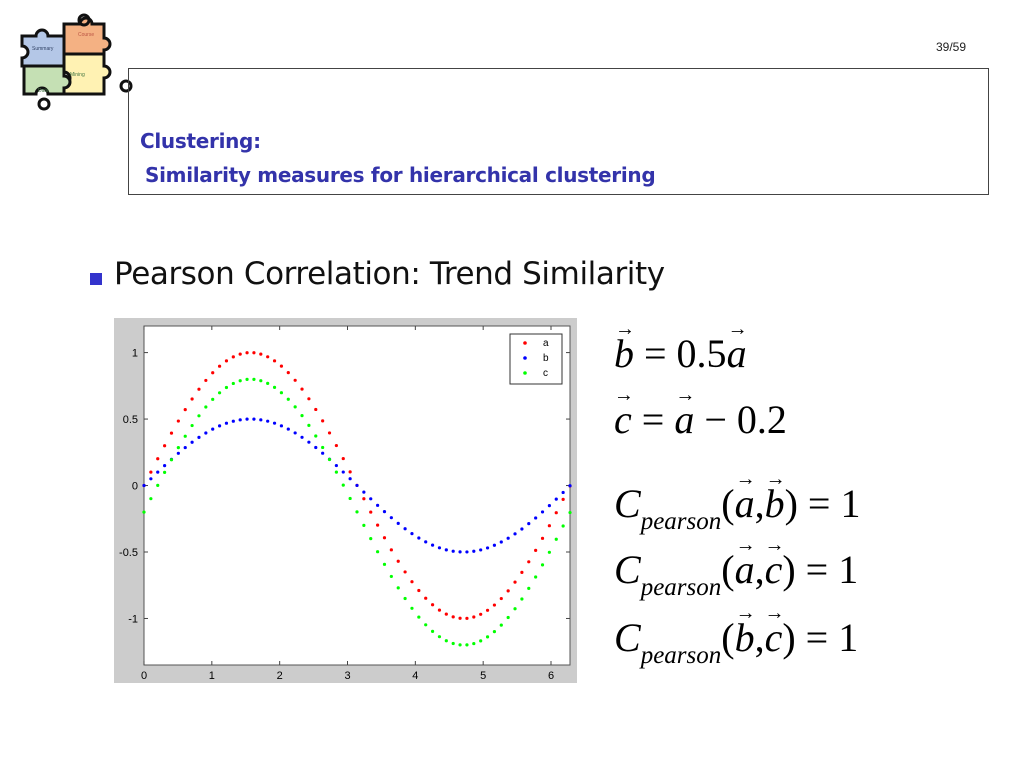 The image size is (1024, 768). What do you see at coordinates (546, 358) in the screenshot?
I see `legend-label-b: b` at bounding box center [546, 358].